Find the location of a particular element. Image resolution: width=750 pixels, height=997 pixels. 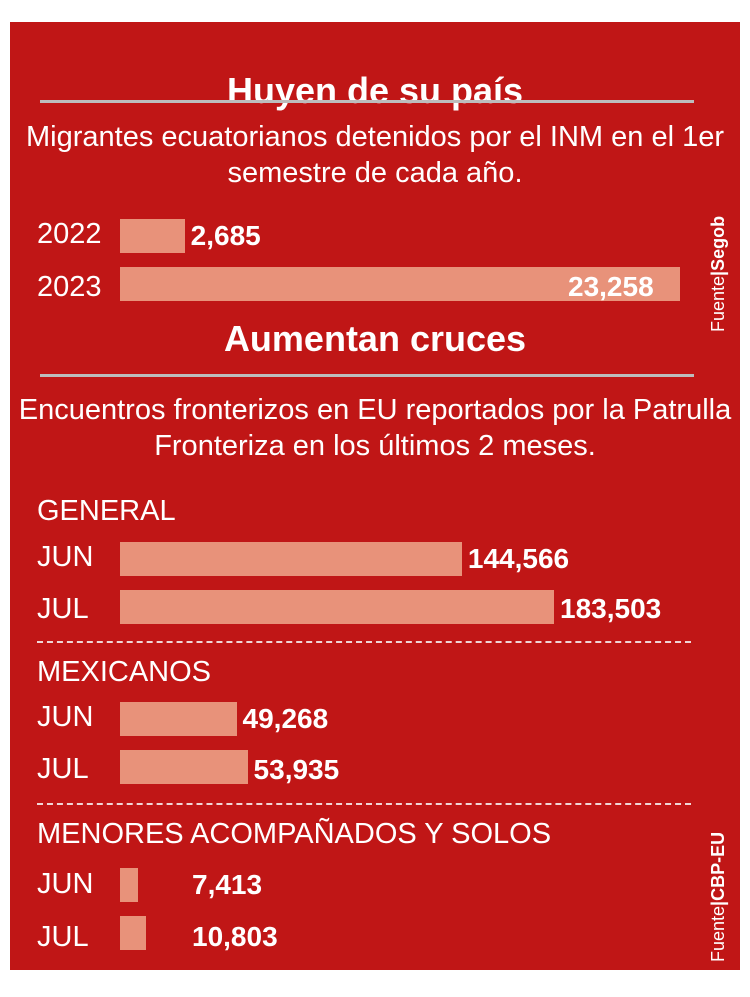

group-label-mexicanos: MEXICANOS is located at coordinates (124, 672).